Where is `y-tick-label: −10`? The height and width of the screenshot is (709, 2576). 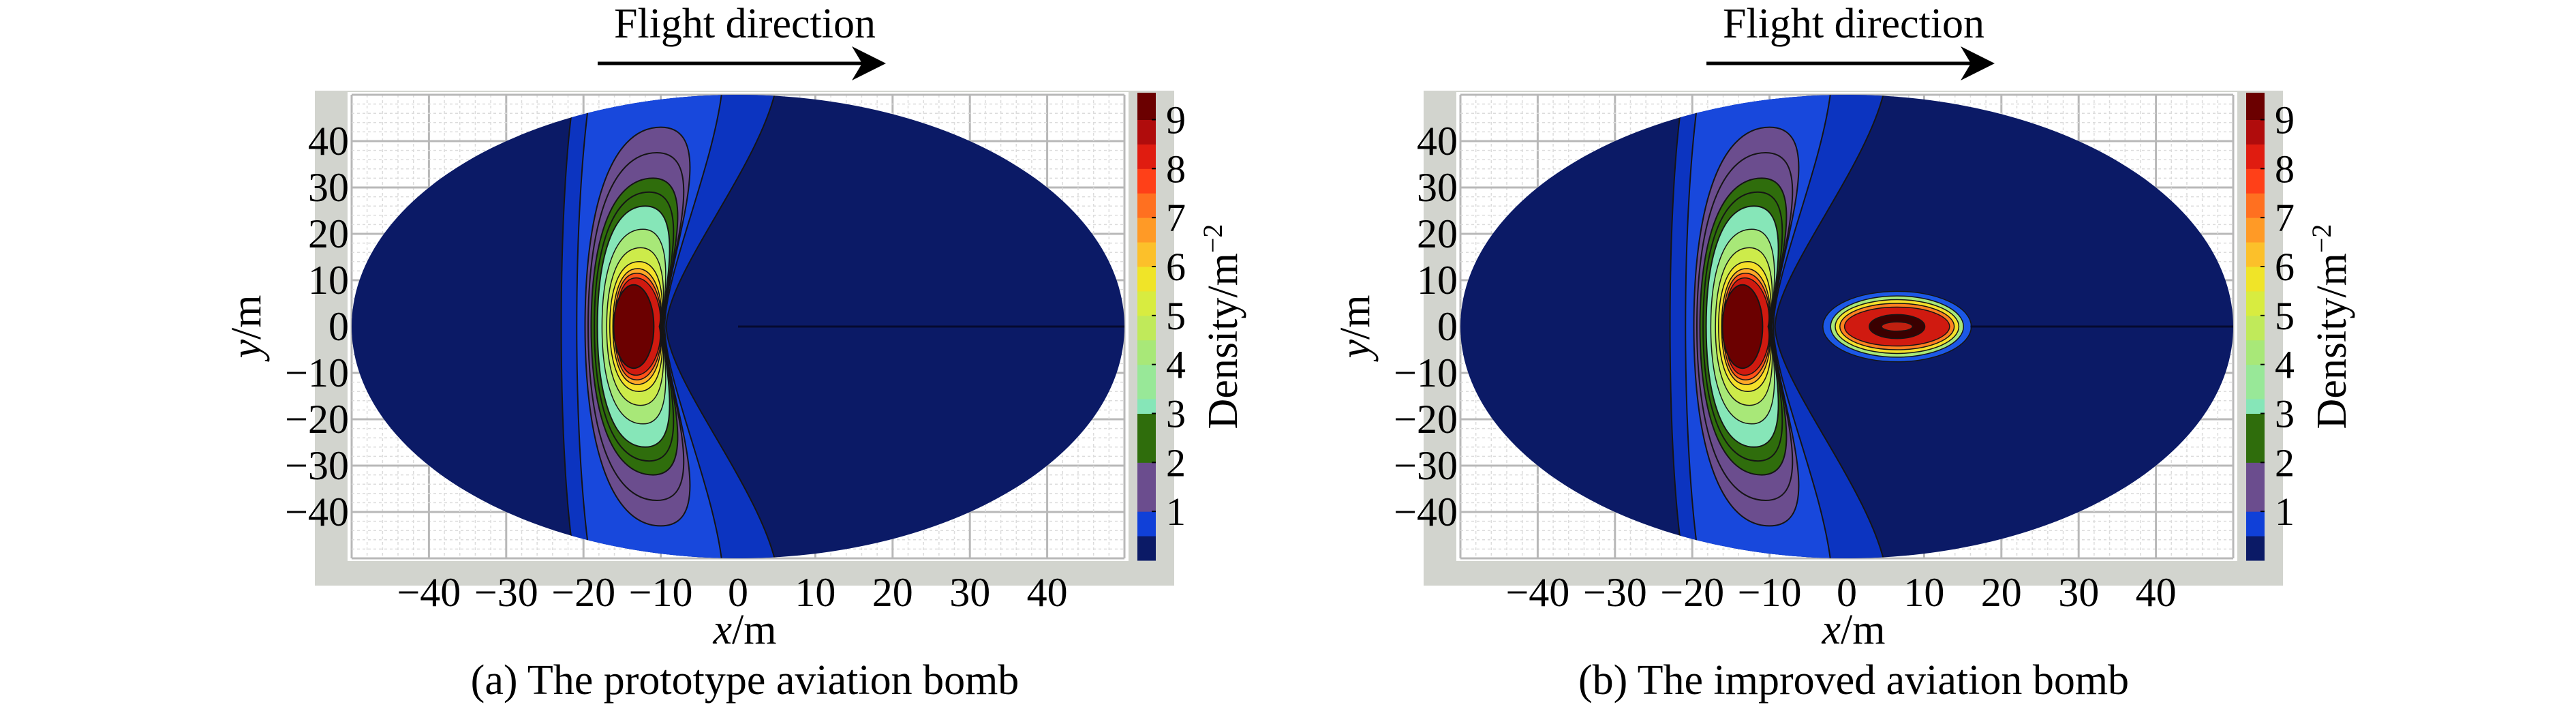
y-tick-label: −10 is located at coordinates (1426, 372).